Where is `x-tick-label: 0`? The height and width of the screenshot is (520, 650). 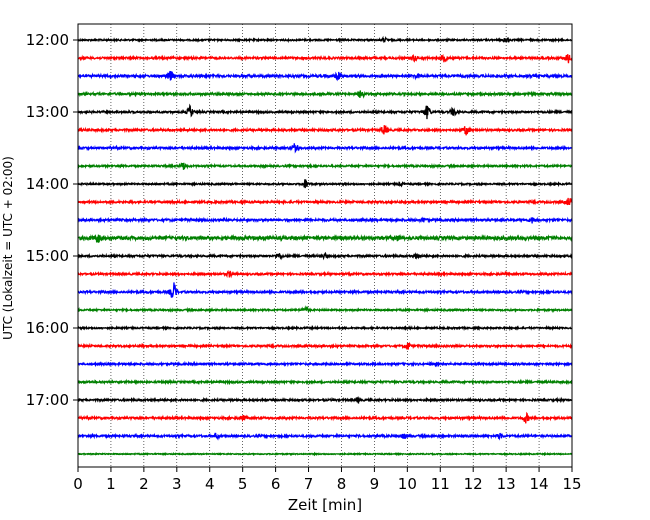 x-tick-label: 0 is located at coordinates (78, 484).